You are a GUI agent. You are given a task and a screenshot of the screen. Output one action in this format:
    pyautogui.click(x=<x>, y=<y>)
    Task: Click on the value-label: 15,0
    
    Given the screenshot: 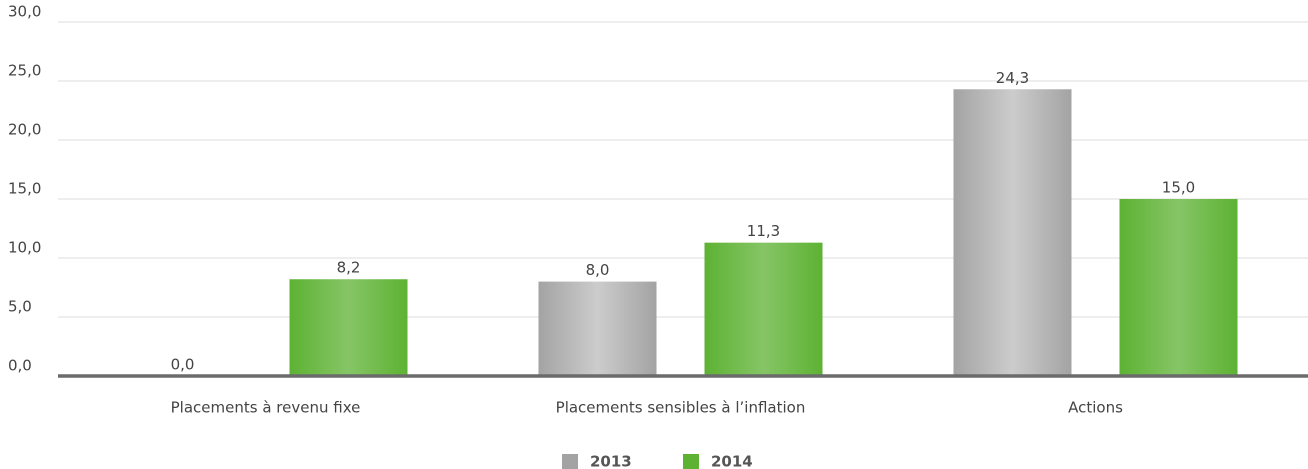 What is the action you would take?
    pyautogui.click(x=1178, y=188)
    